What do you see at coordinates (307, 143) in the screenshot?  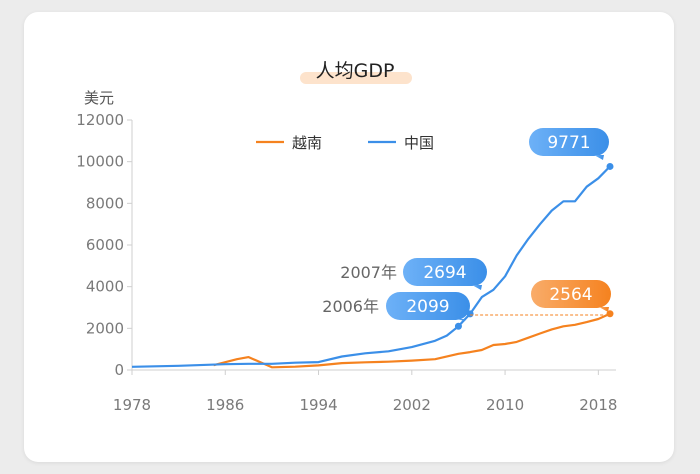 I see `legend-label: 越南` at bounding box center [307, 143].